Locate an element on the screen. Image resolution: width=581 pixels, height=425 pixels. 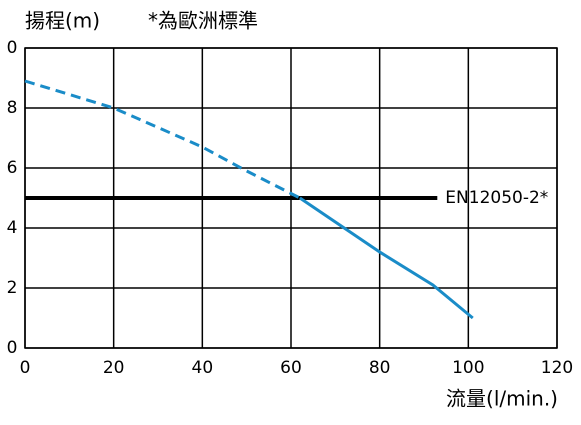
x-tick-label: 100 is located at coordinates (468, 368).